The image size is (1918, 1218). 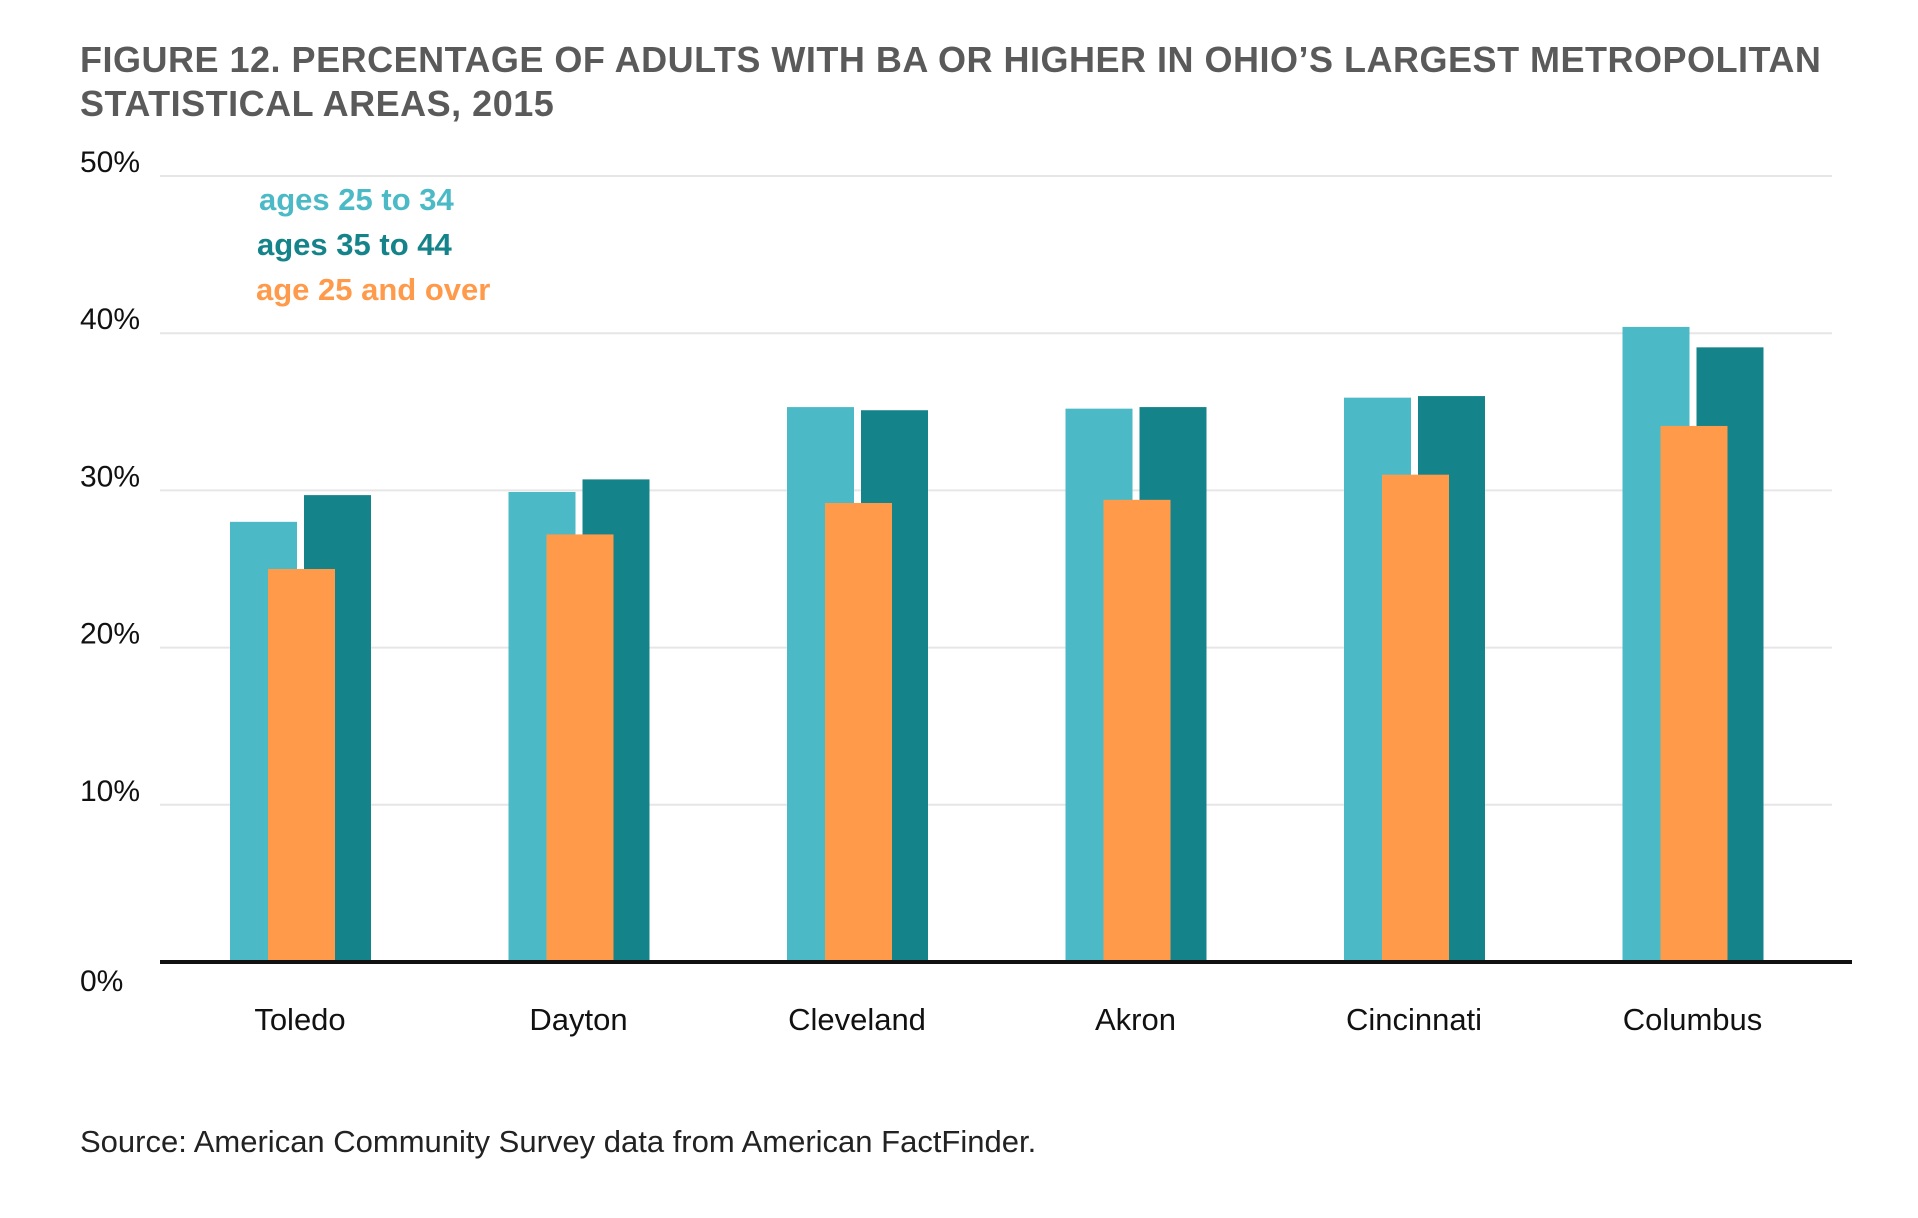 I want to click on category-group-columbus, so click(x=1693, y=644).